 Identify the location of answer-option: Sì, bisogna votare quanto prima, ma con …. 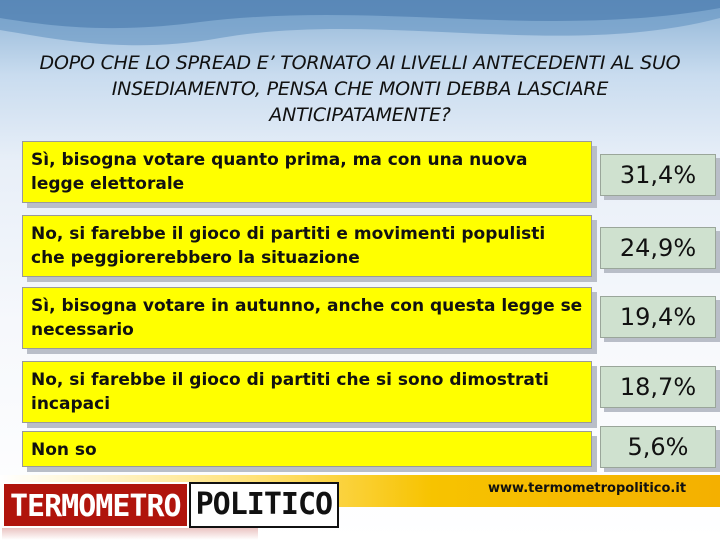
(307, 172).